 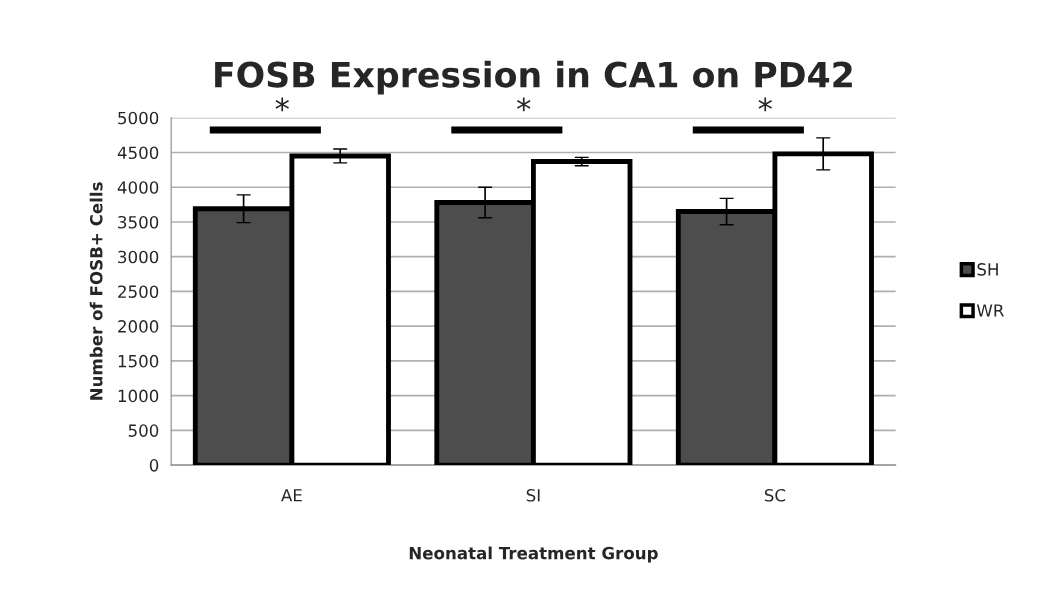 What do you see at coordinates (138, 257) in the screenshot?
I see `y-tick-label: 3000` at bounding box center [138, 257].